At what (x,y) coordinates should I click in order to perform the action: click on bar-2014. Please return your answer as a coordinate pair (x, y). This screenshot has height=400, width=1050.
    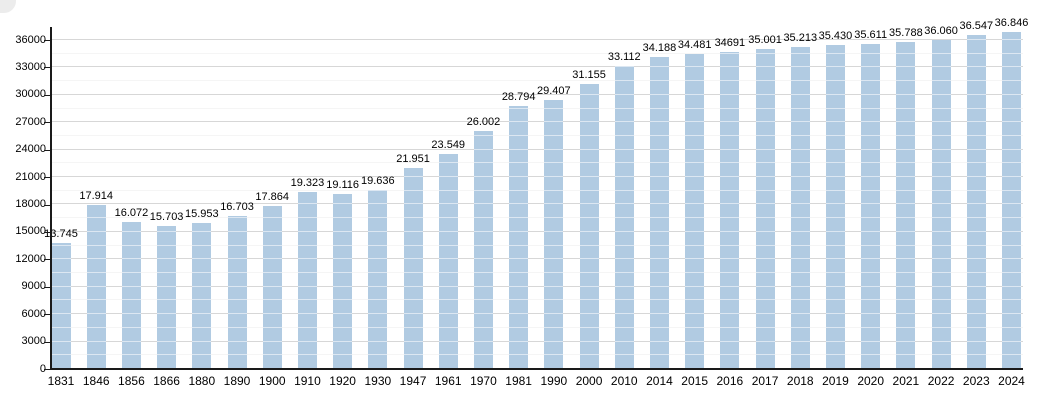
    Looking at the image, I should click on (659, 212).